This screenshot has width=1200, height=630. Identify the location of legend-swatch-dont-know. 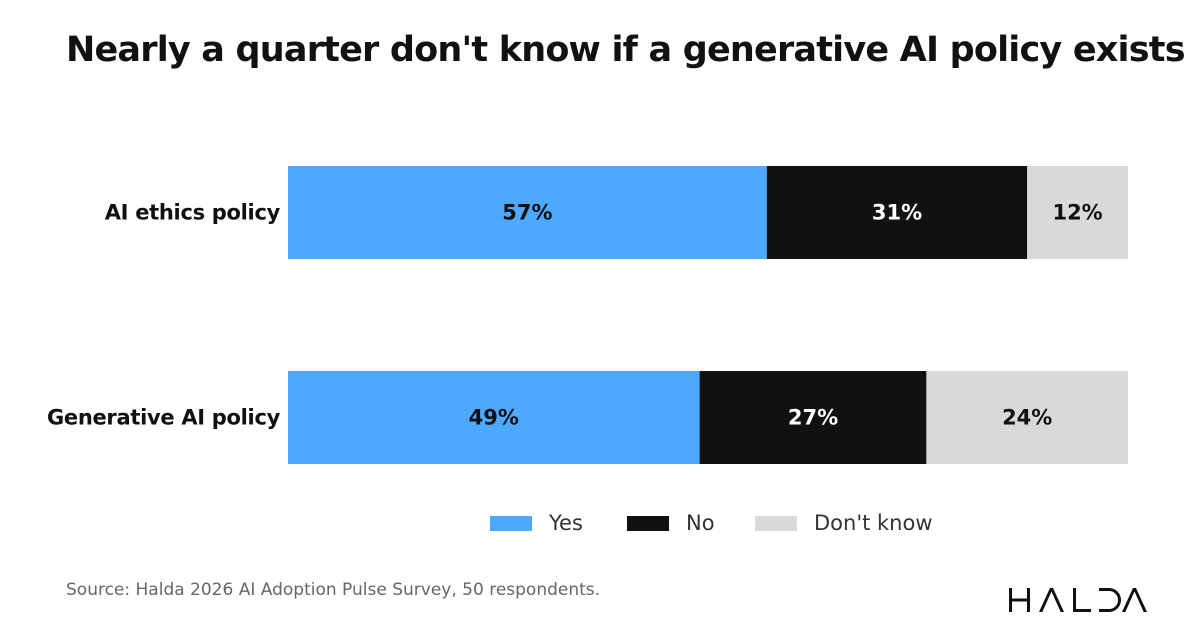
(776, 523).